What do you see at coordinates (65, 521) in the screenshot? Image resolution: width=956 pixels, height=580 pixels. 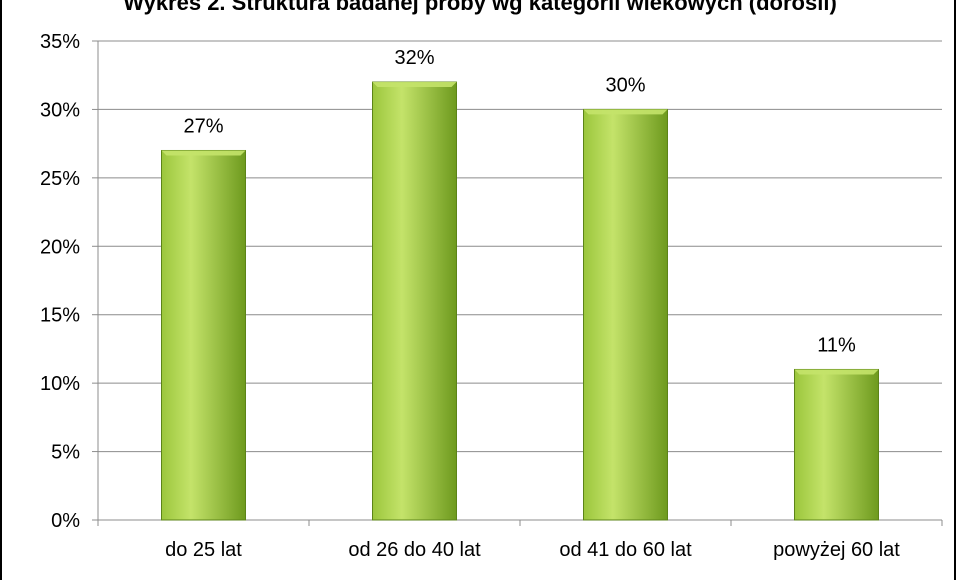 I see `y-tick-label: 0%` at bounding box center [65, 521].